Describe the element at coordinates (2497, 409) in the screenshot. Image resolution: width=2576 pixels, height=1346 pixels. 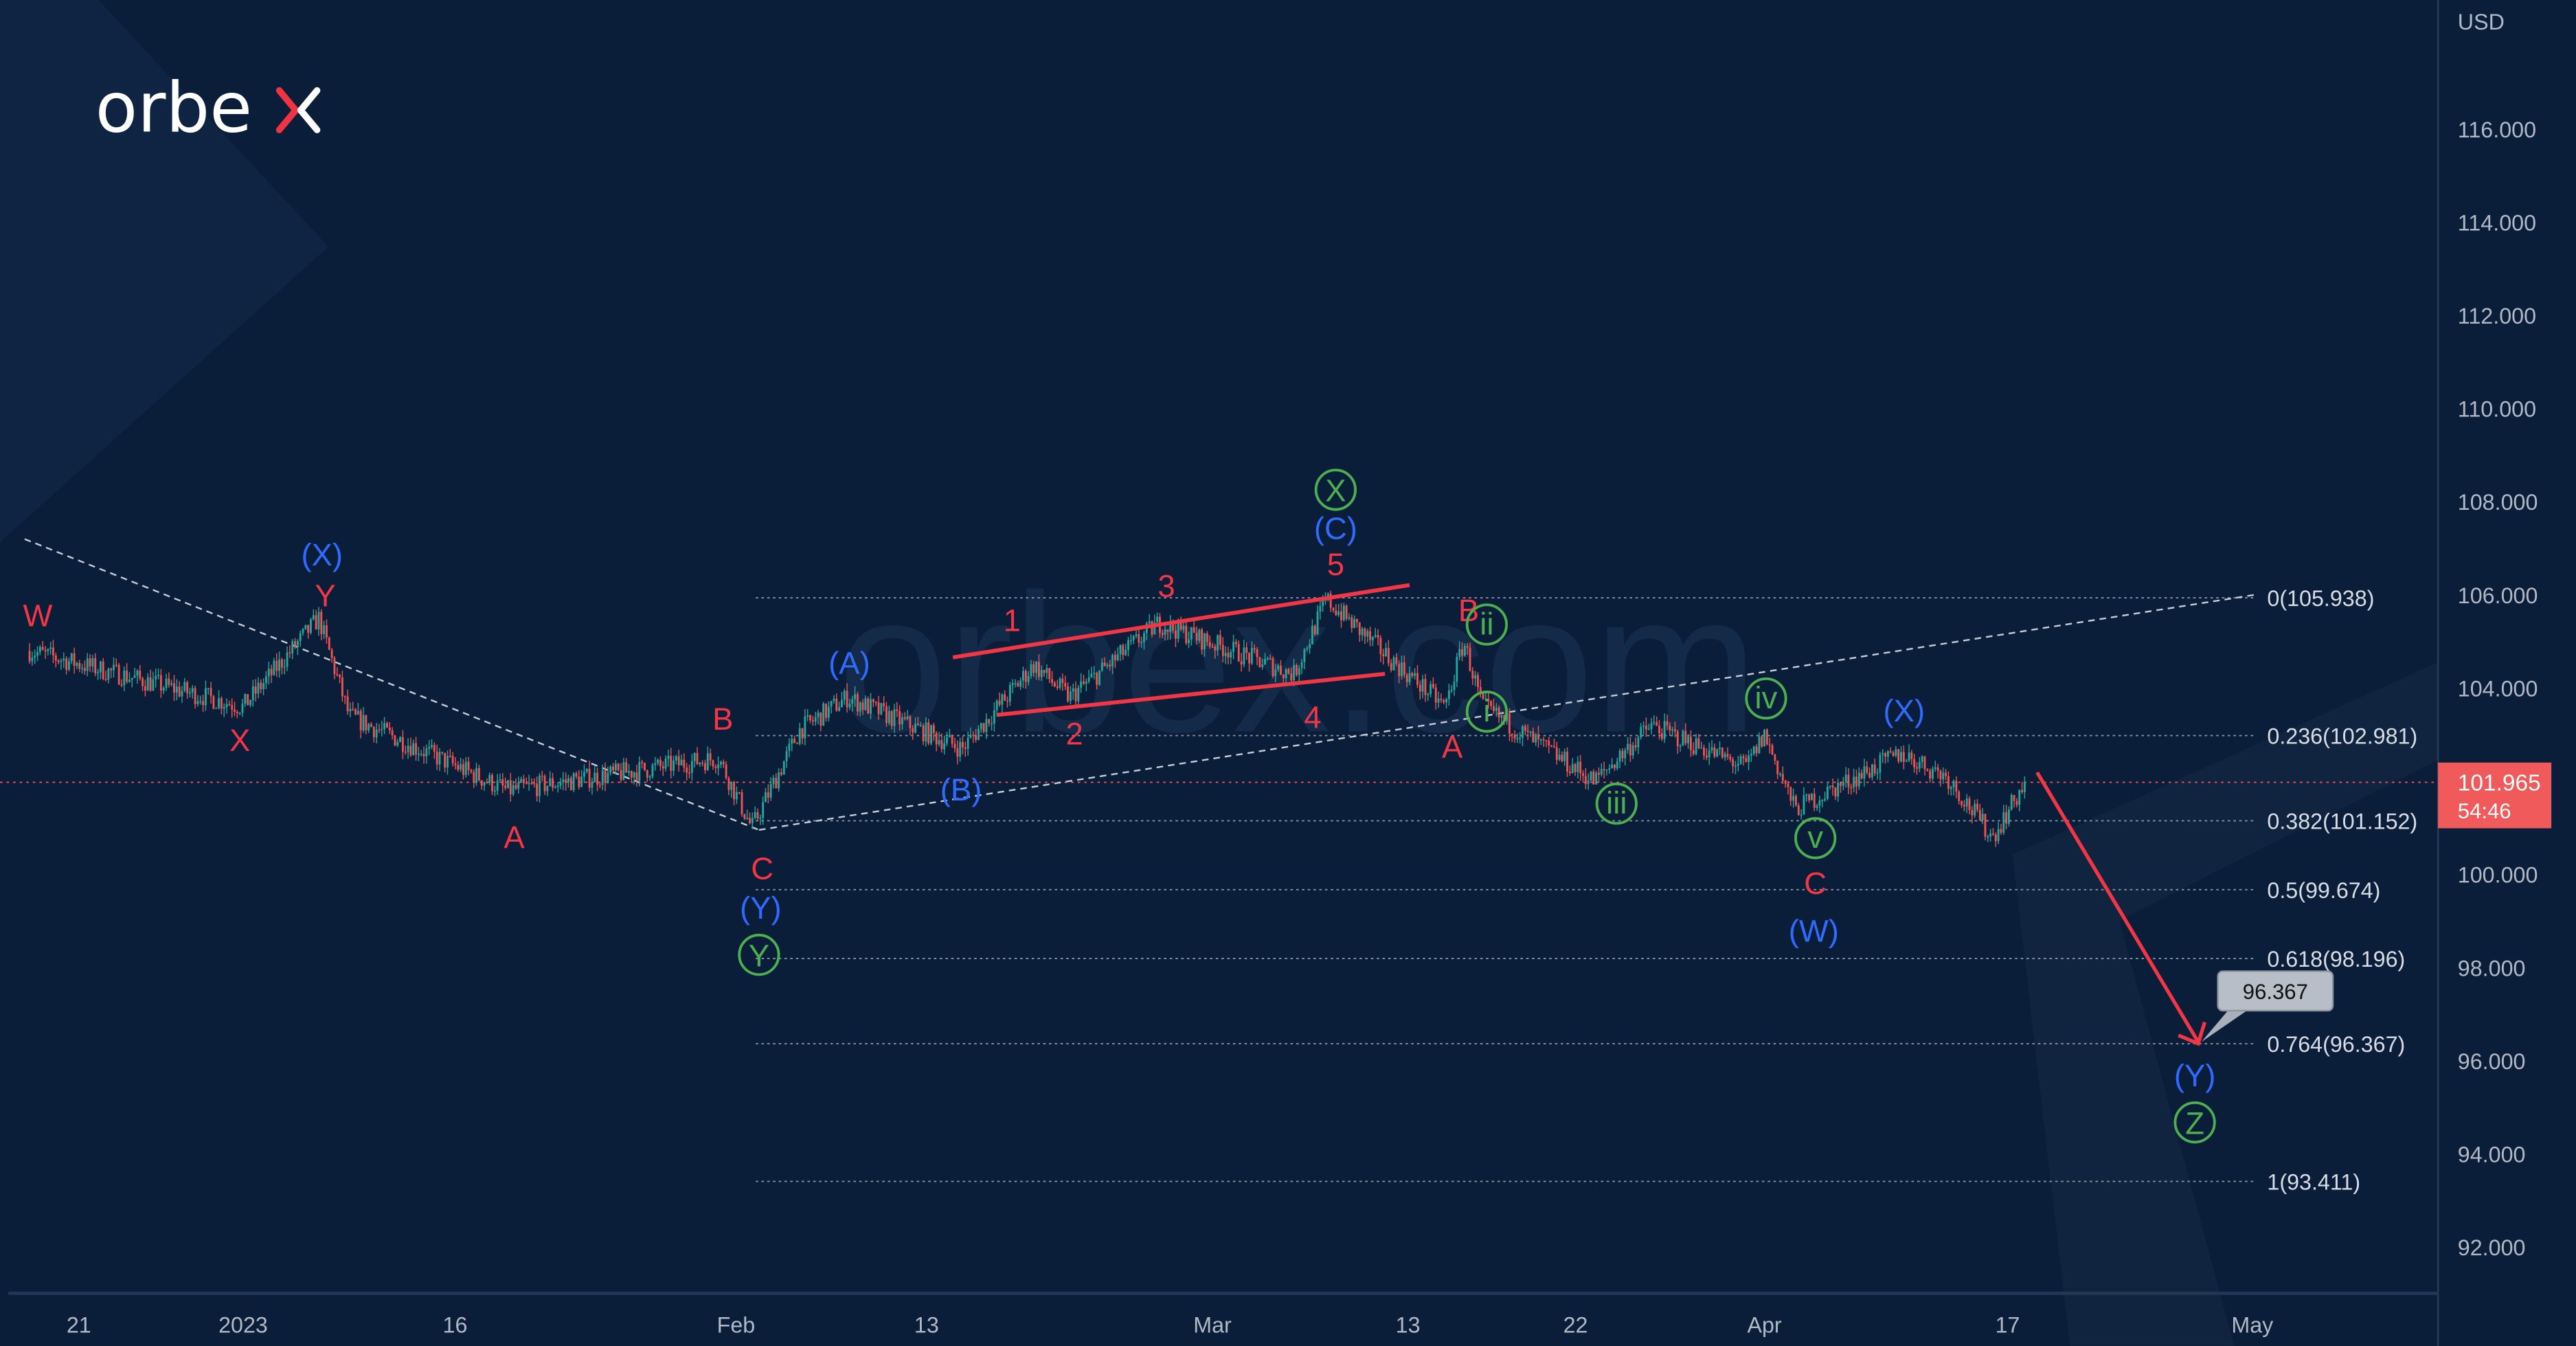
I see `price-tick: 110.000` at that location.